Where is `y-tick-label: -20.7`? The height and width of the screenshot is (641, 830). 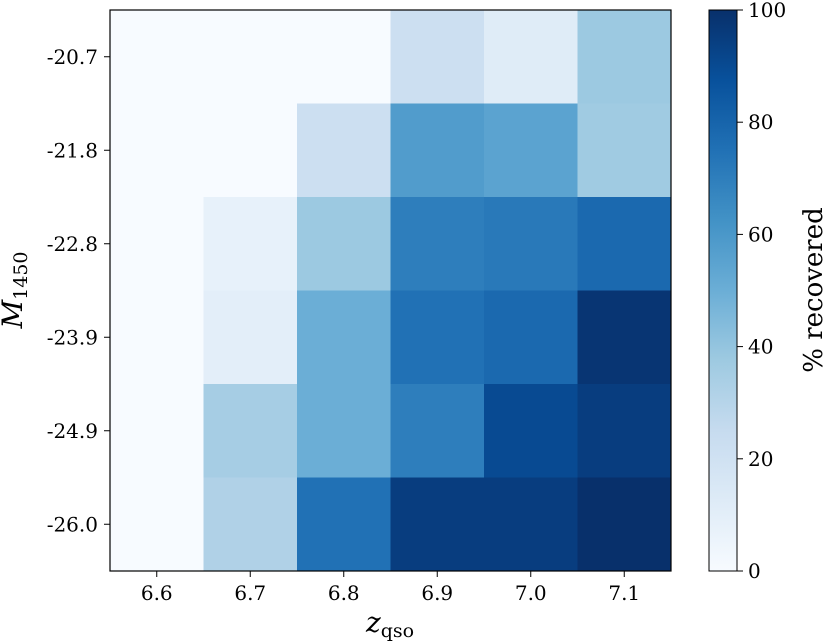 y-tick-label: -20.7 is located at coordinates (72, 57).